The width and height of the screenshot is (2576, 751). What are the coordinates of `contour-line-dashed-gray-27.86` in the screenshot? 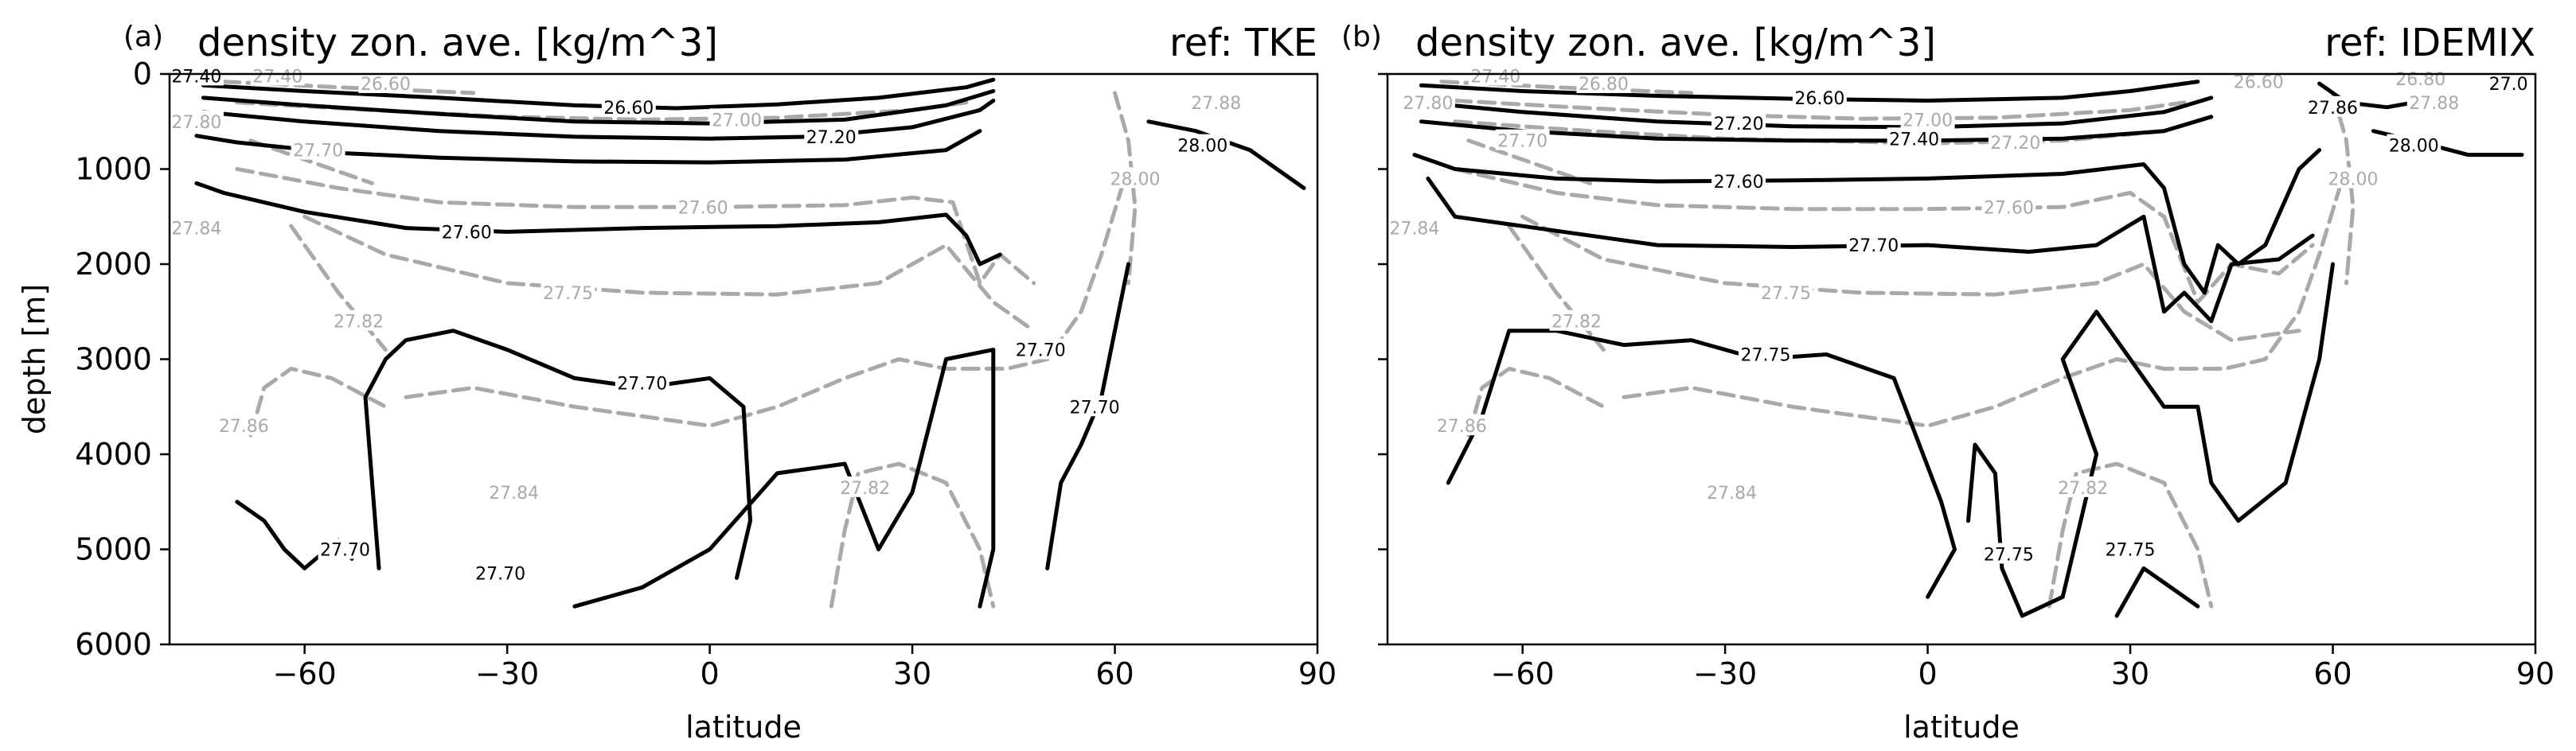 It's located at (1536, 402).